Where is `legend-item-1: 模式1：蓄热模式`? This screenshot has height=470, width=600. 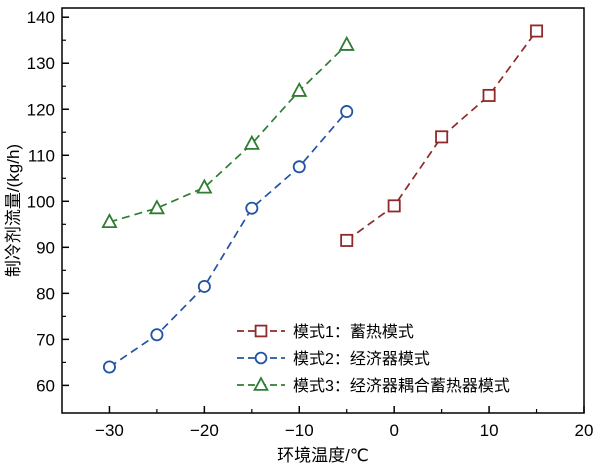 legend-item-1: 模式1：蓄热模式 is located at coordinates (325, 332).